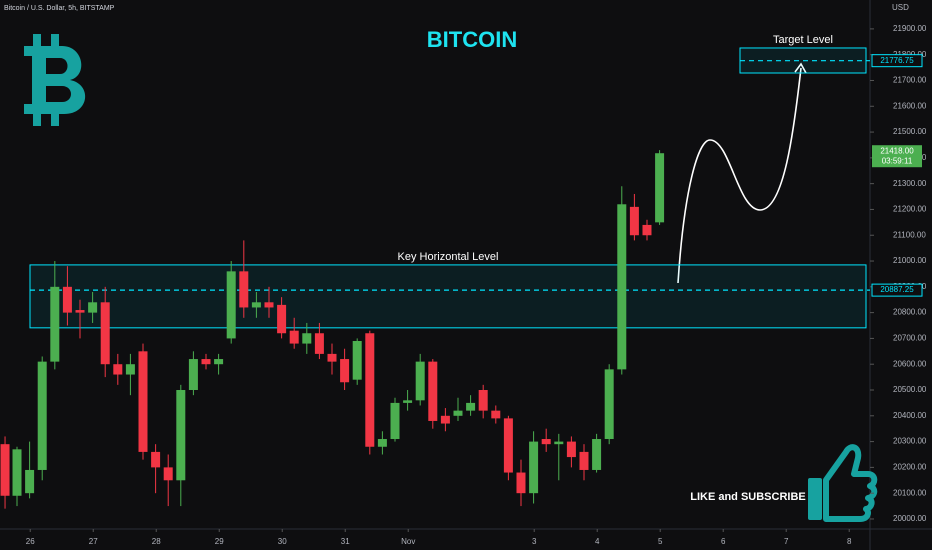  I want to click on y-tick-label: 21500.00, so click(910, 131).